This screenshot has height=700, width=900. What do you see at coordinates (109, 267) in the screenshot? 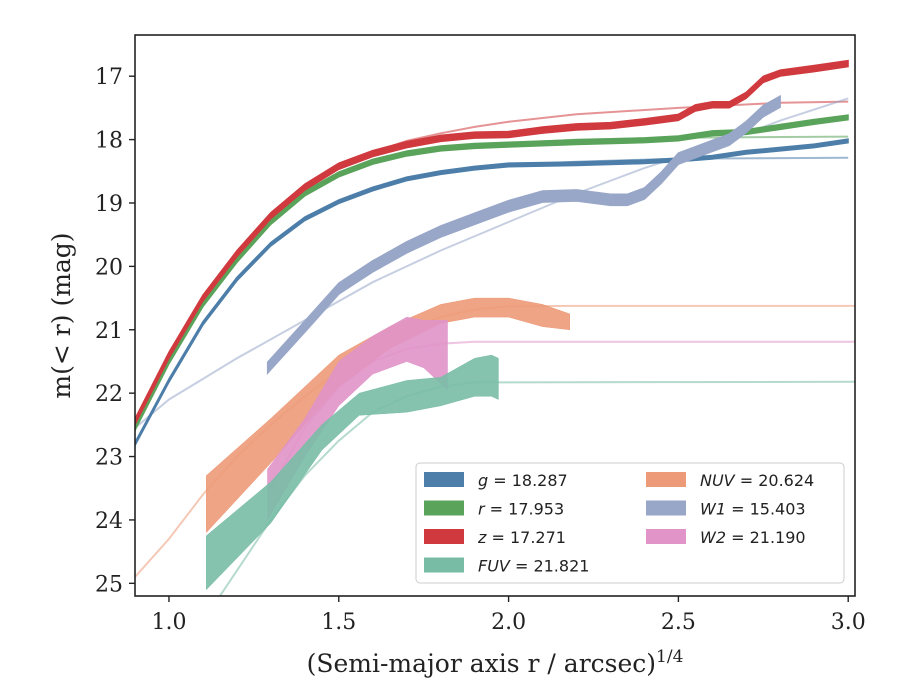
I see `y-tick-label: 20` at bounding box center [109, 267].